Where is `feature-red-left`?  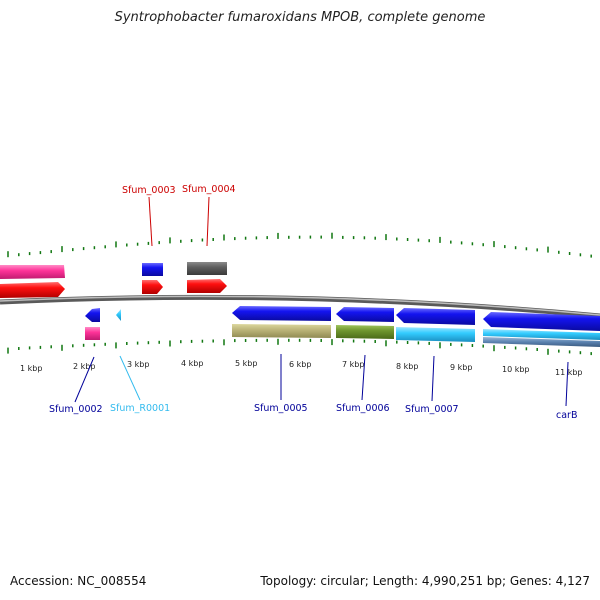 feature-red-left is located at coordinates (32, 290).